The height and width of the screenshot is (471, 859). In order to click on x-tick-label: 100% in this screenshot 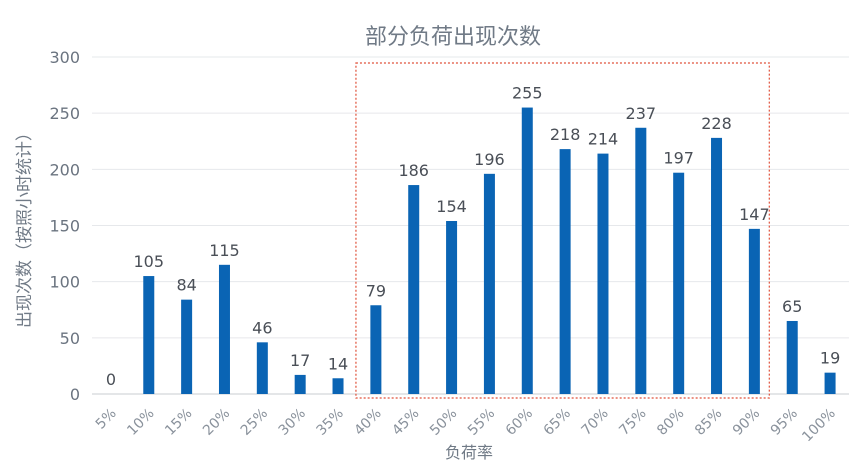, I will do `click(819, 426)`.